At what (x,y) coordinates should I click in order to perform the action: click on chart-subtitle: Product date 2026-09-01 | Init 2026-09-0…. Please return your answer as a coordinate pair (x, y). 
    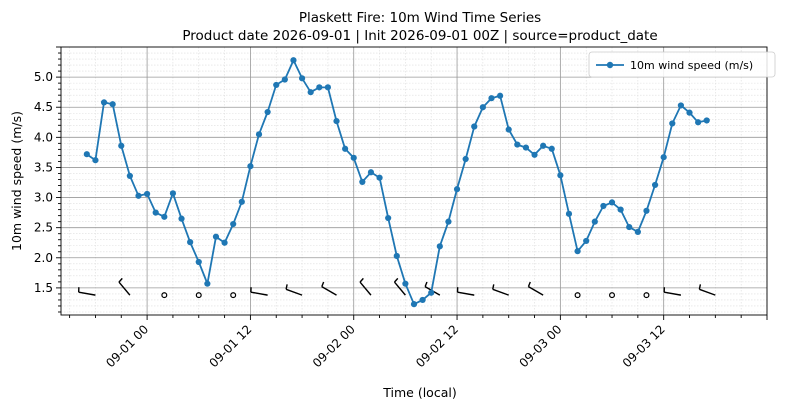
    Looking at the image, I should click on (419, 36).